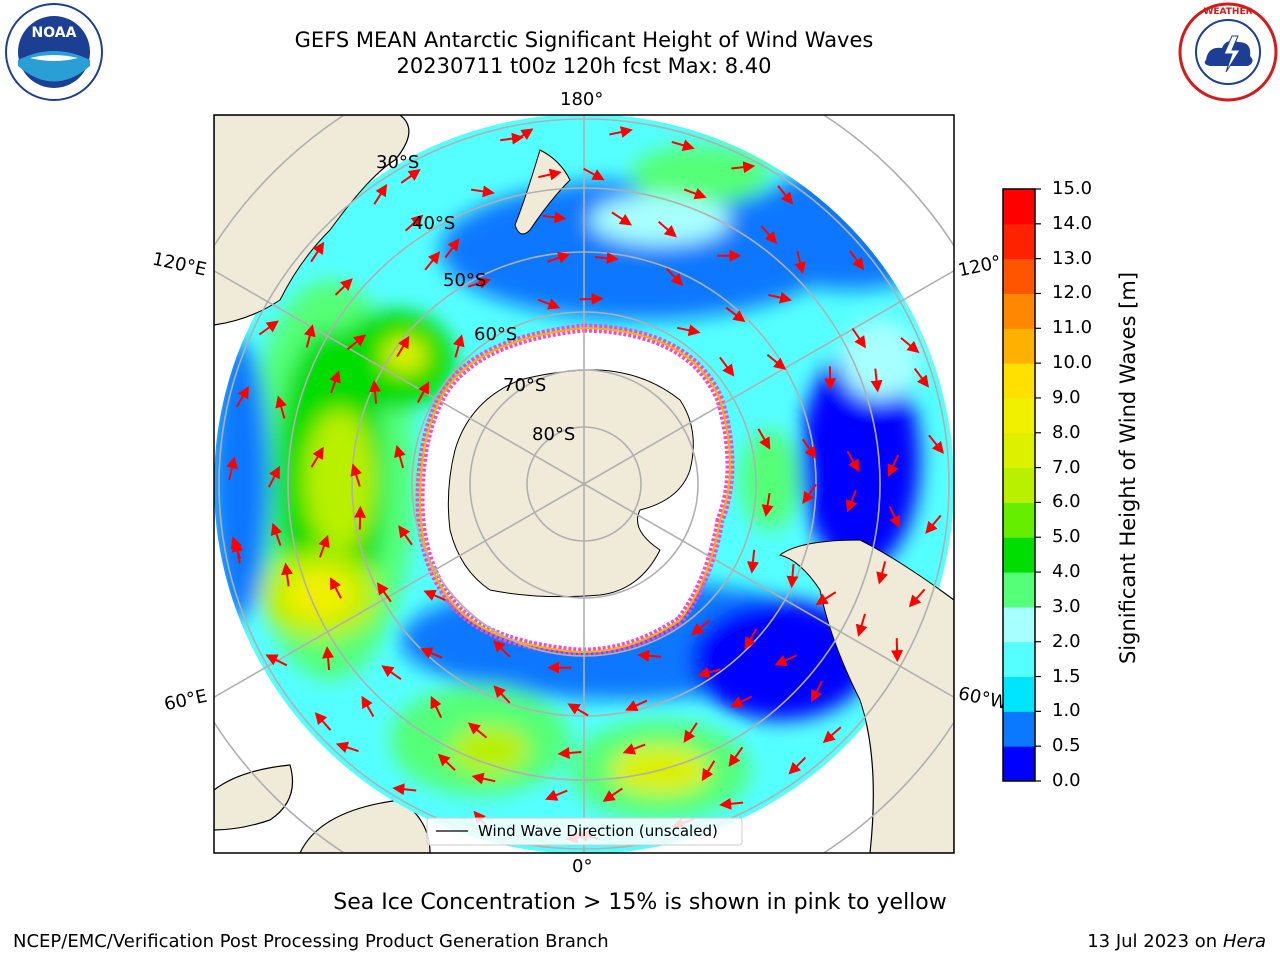  What do you see at coordinates (54, 33) in the screenshot?
I see `svg-text: NOAA` at bounding box center [54, 33].